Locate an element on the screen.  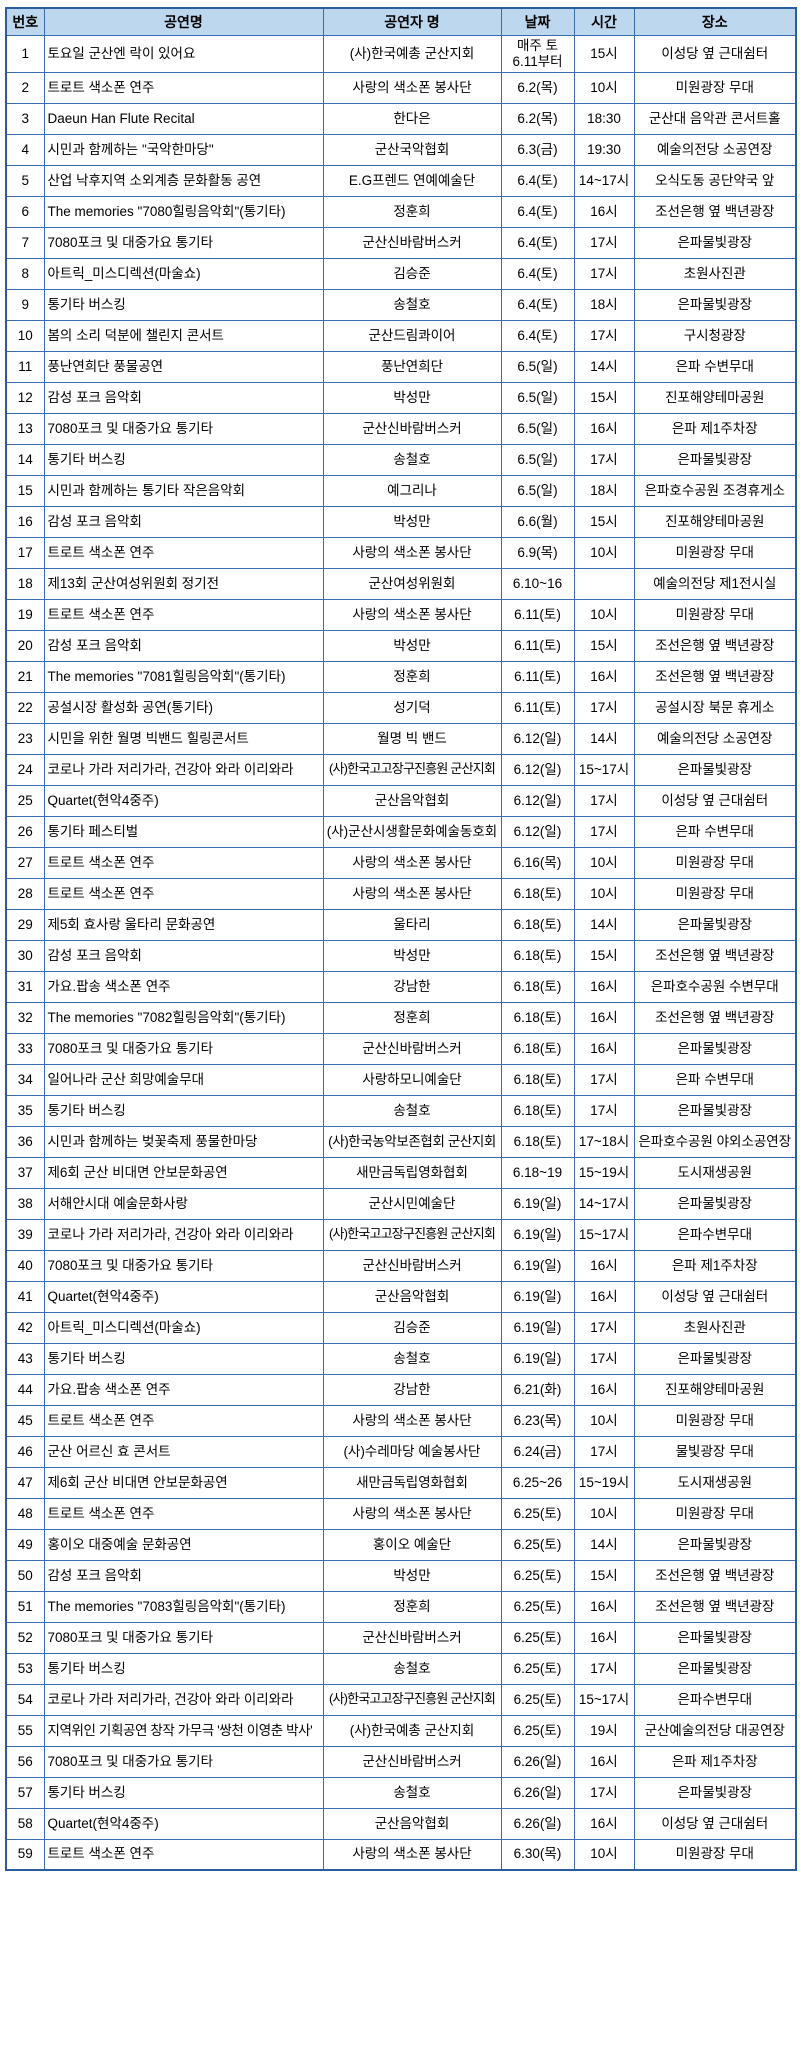
cell-performer-name: 군산여성위원회 is located at coordinates (412, 583).